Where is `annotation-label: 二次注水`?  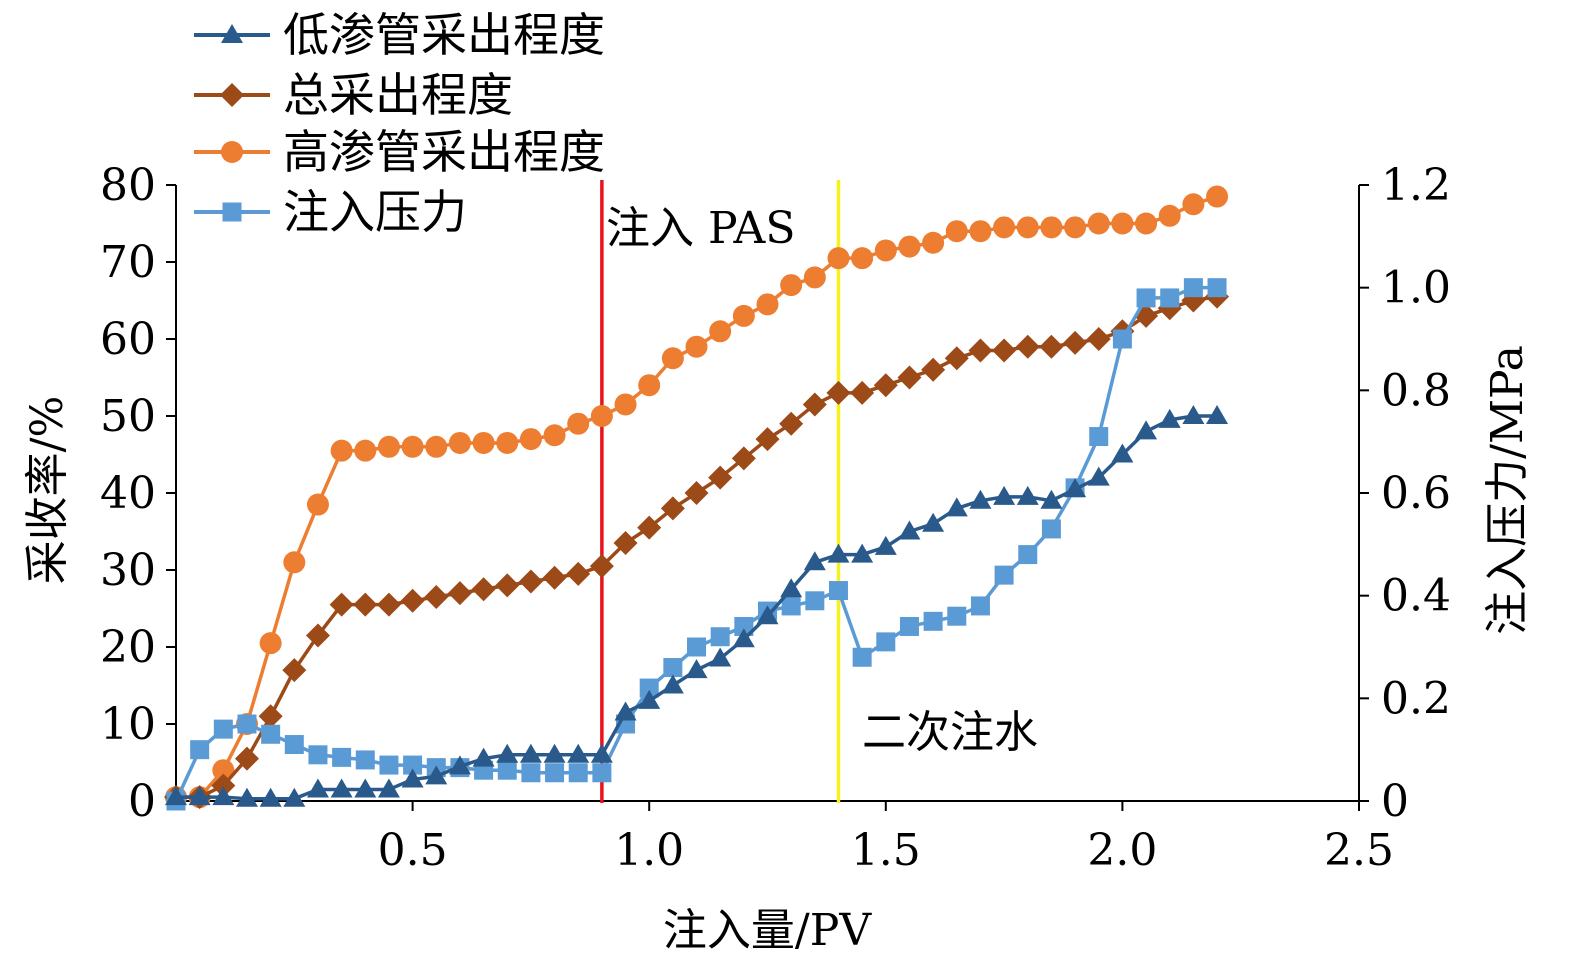
annotation-label: 二次注水 is located at coordinates (950, 732).